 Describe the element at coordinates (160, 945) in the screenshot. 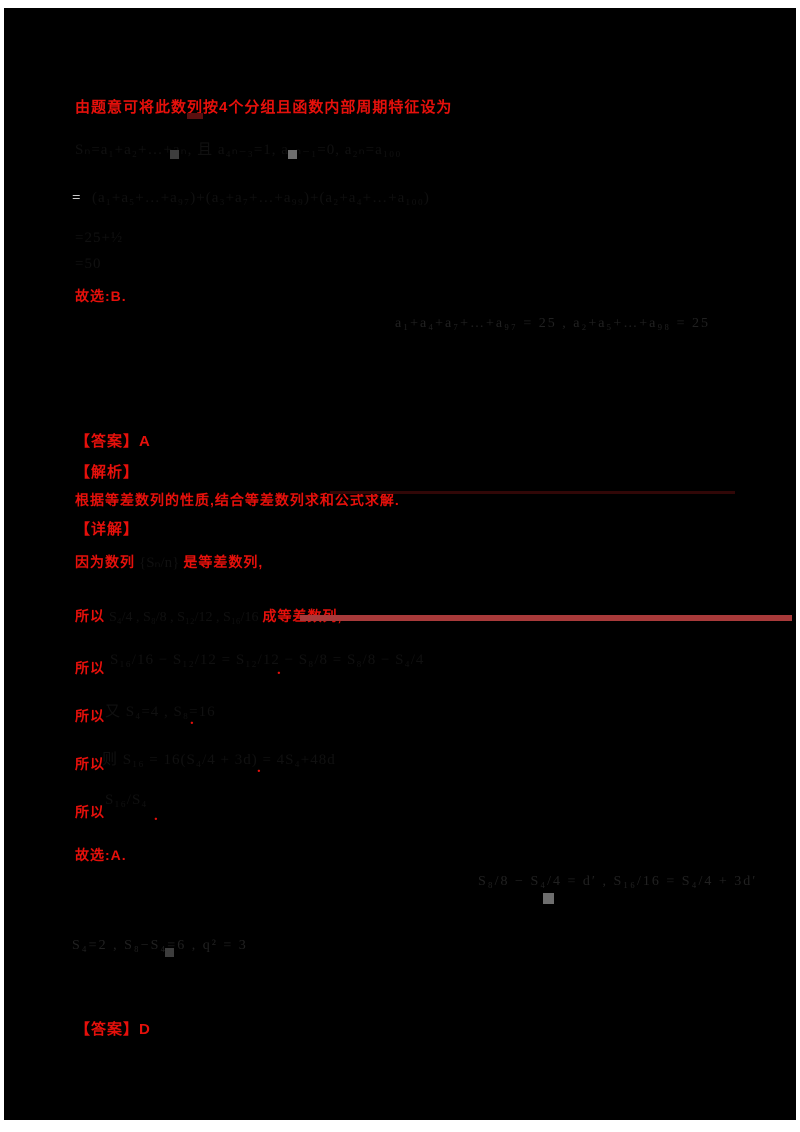

I see `problem2-bottom-formula: S₄=2 , S₈−S₄=6 , q² = 3` at that location.